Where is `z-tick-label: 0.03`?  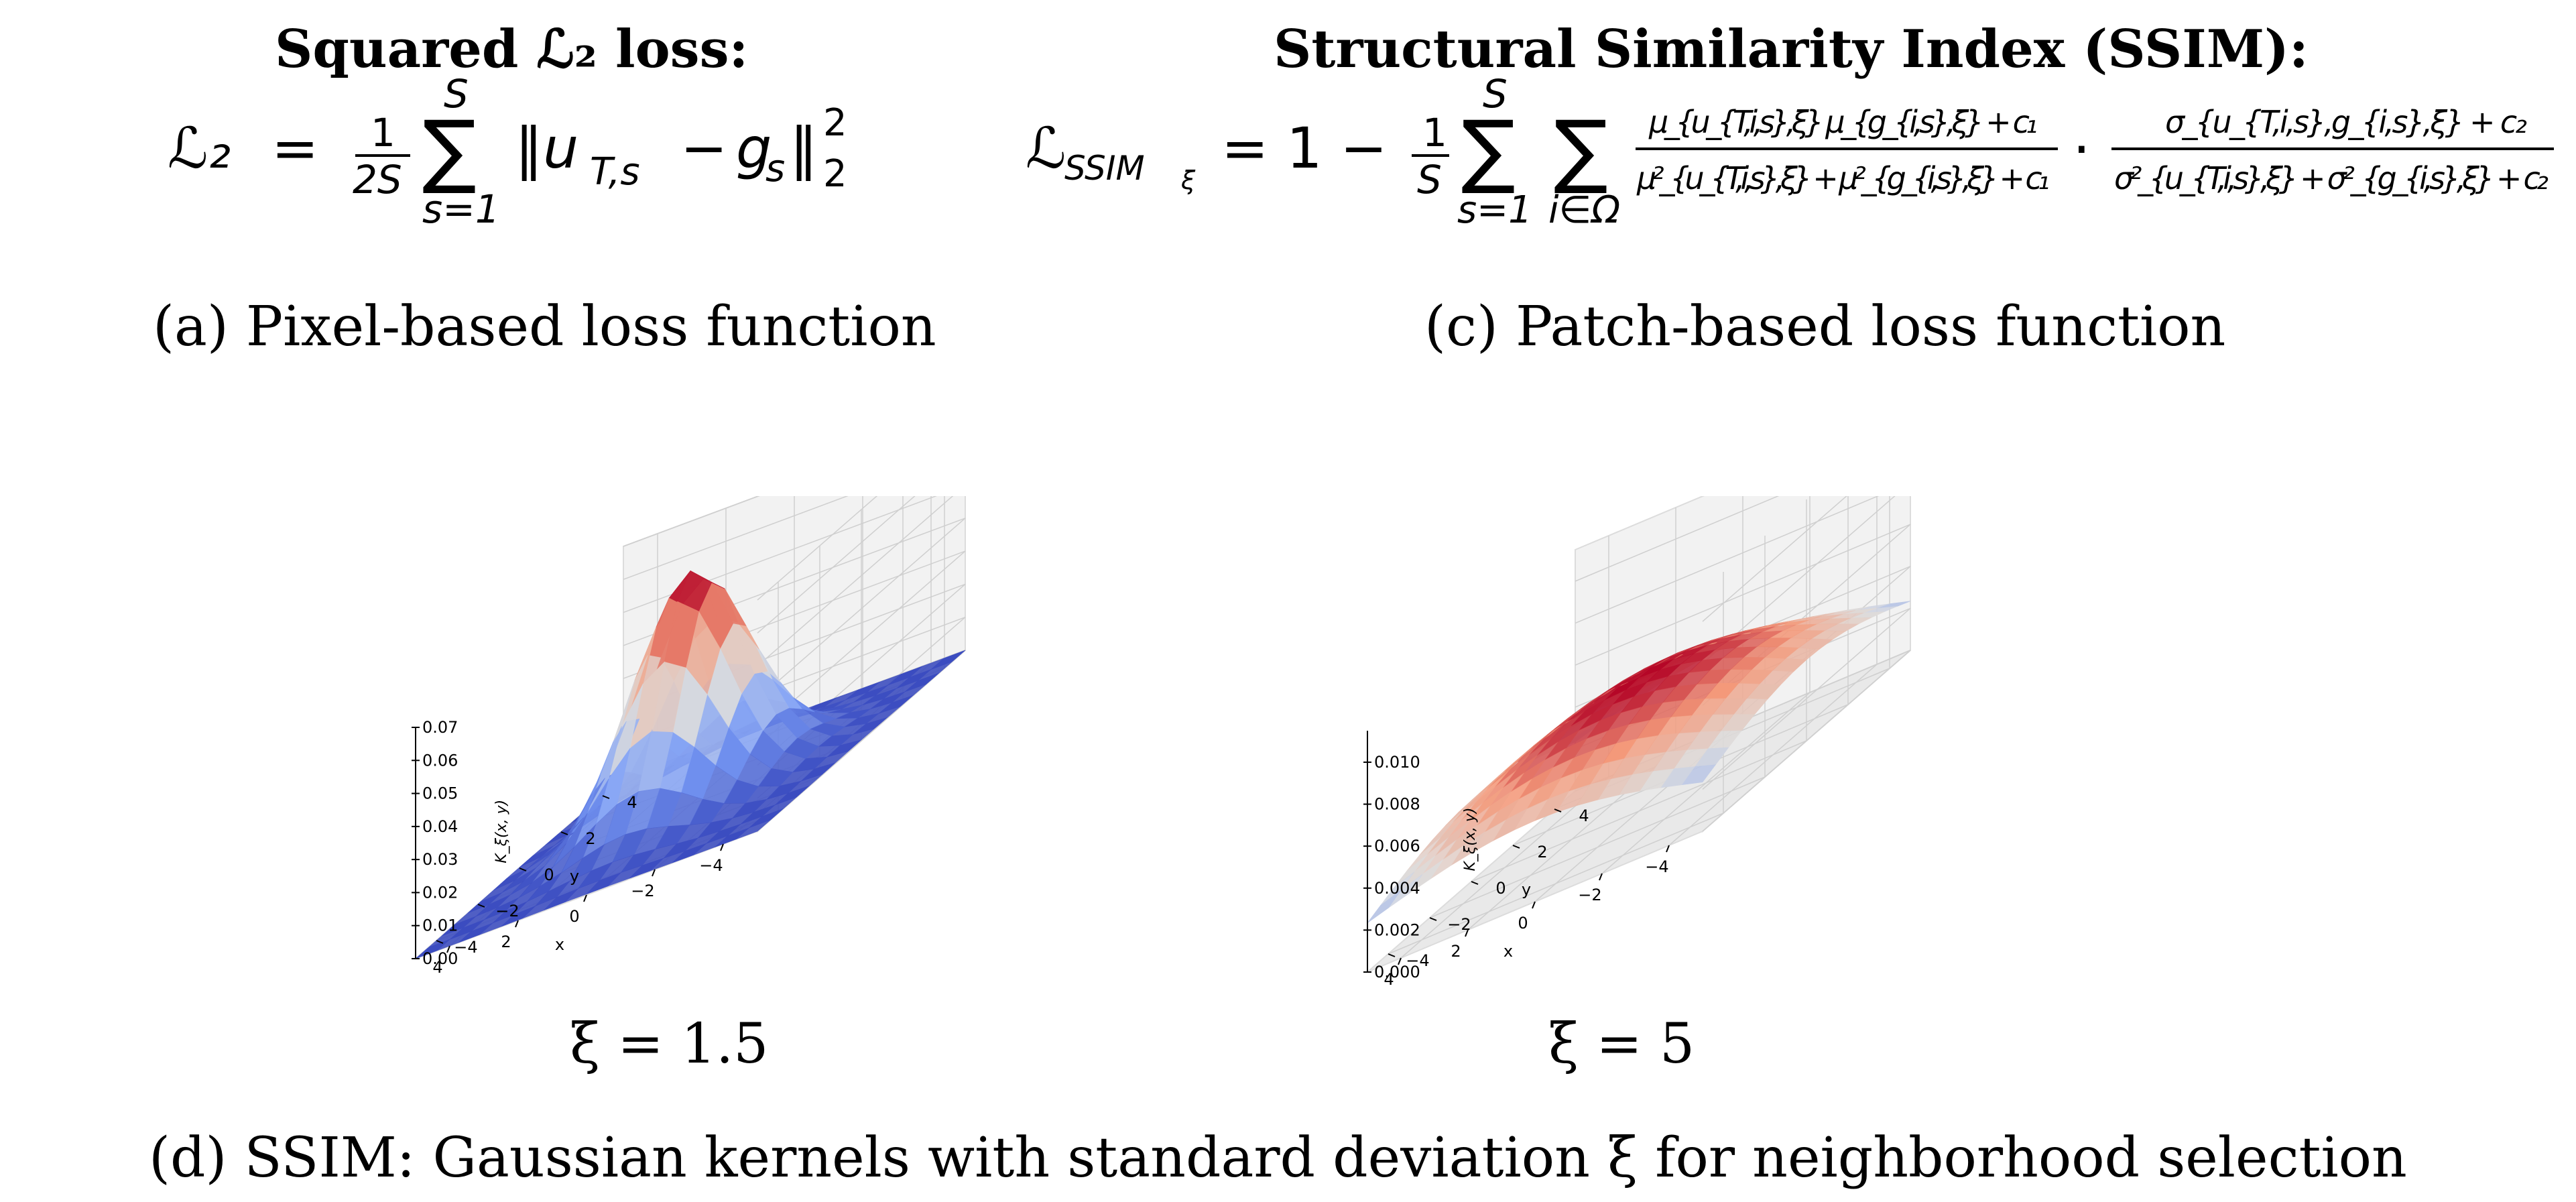 z-tick-label: 0.03 is located at coordinates (440, 859).